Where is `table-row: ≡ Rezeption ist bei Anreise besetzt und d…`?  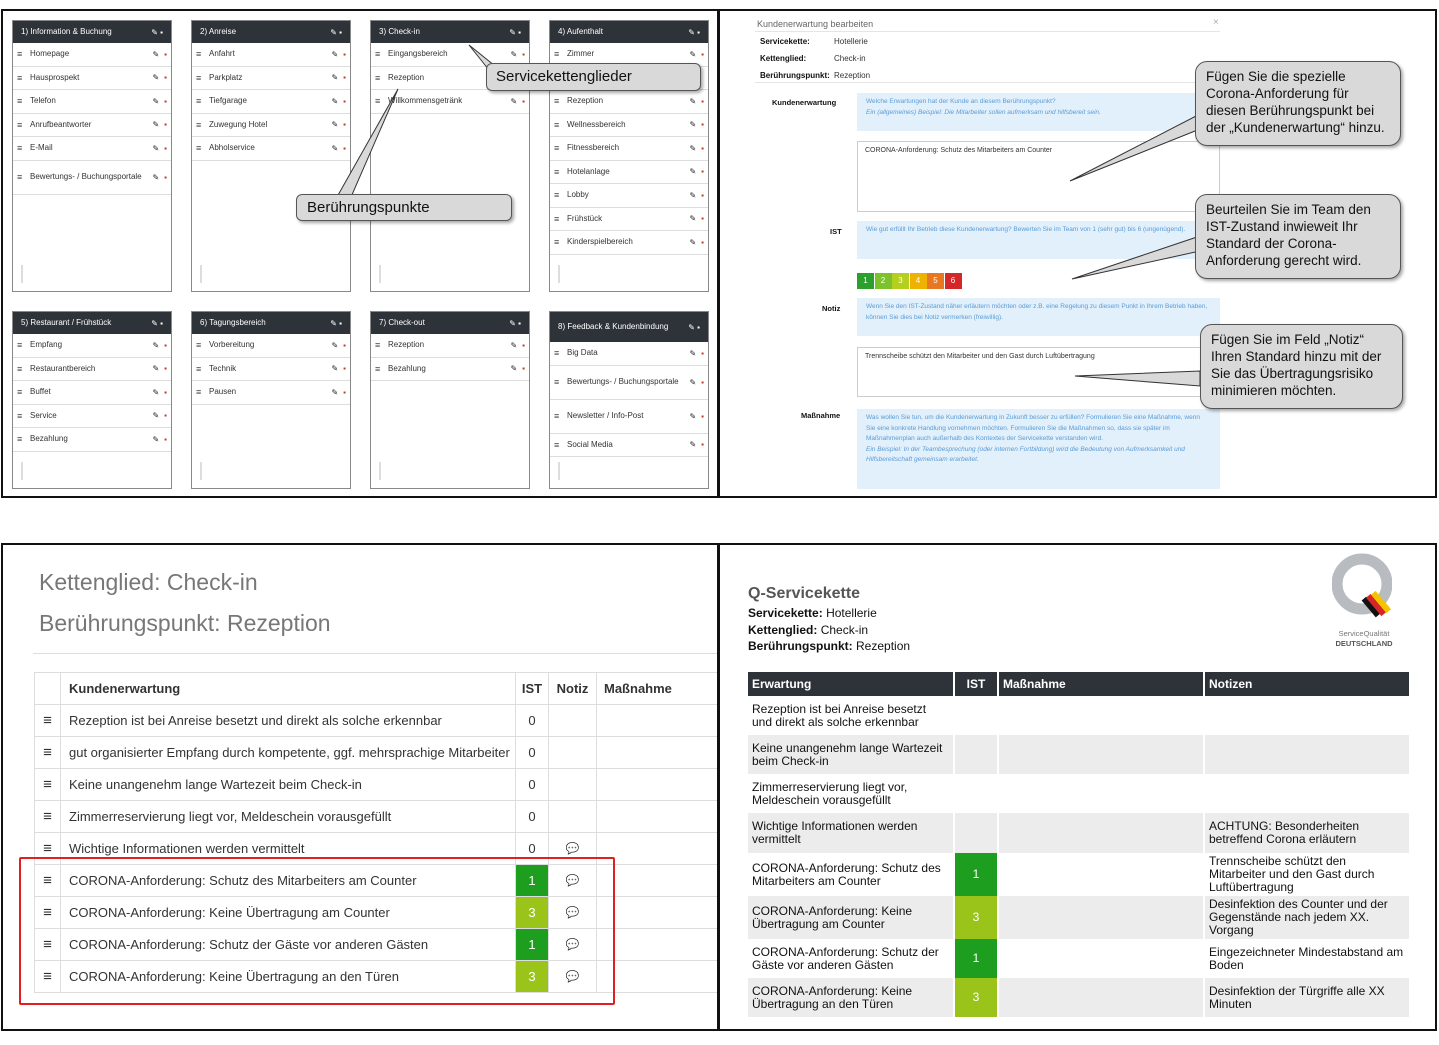 table-row: ≡ Rezeption ist bei Anreise besetzt und d… is located at coordinates (375, 720).